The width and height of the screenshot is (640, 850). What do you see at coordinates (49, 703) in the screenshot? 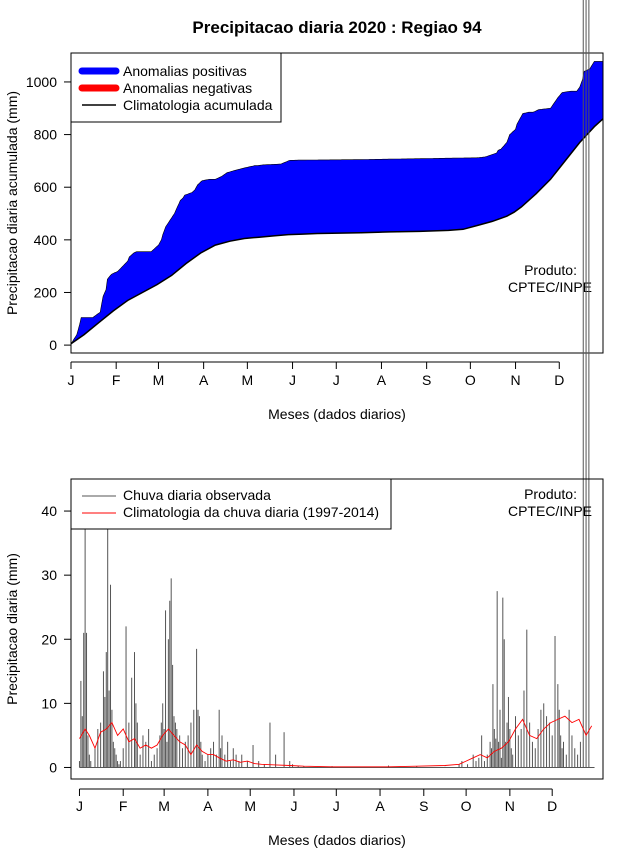
I see `y-tick-label: 10` at bounding box center [49, 703].